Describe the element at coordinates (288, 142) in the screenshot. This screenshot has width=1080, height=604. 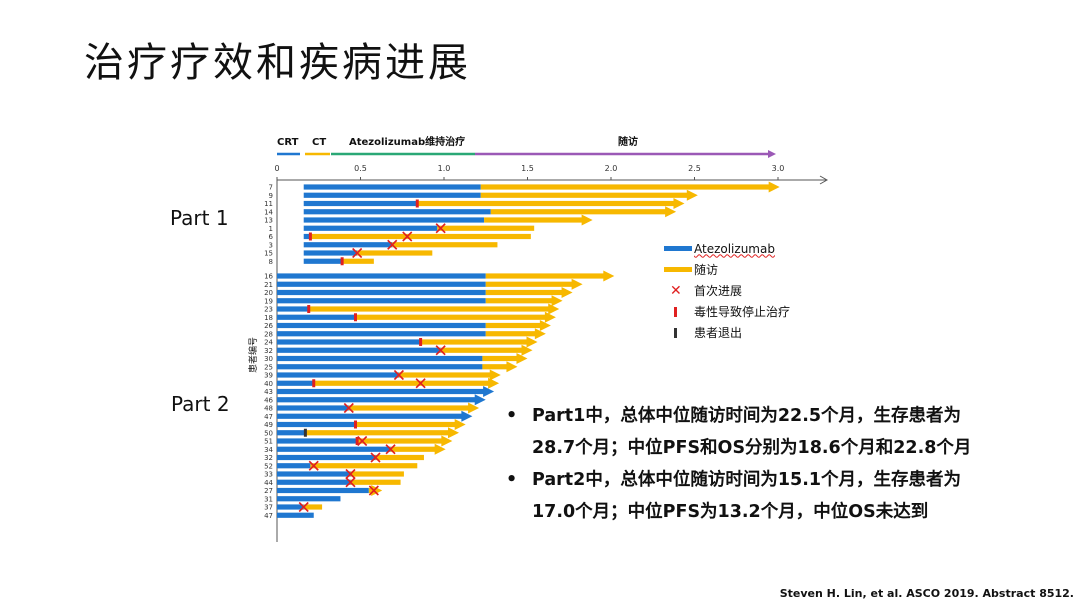
I see `phase-label-0: CRT` at that location.